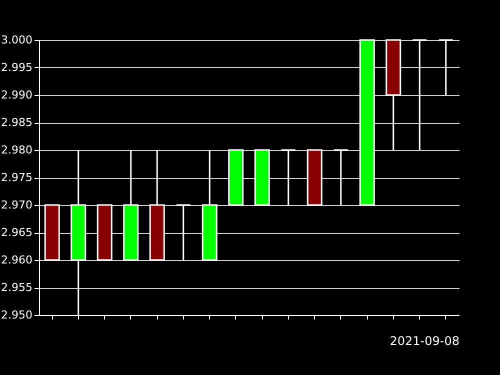  Describe the element at coordinates (16, 177) in the screenshot. I see `y-tick-label: 2.975` at that location.